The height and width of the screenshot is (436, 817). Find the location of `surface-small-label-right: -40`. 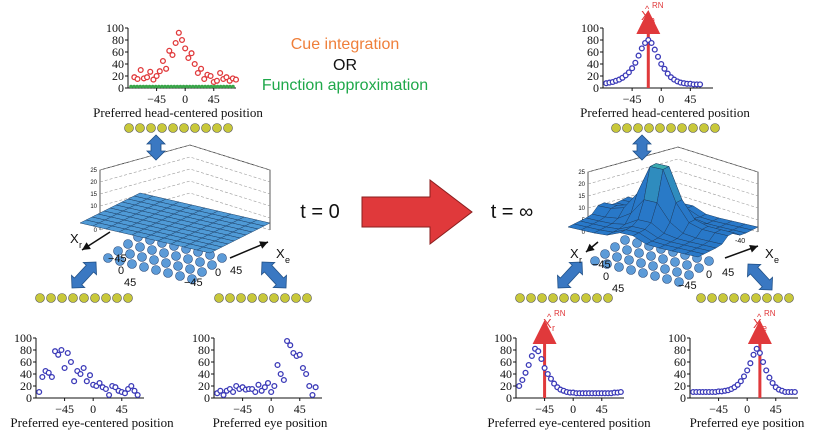

surface-small-label-right: -40 is located at coordinates (740, 241).